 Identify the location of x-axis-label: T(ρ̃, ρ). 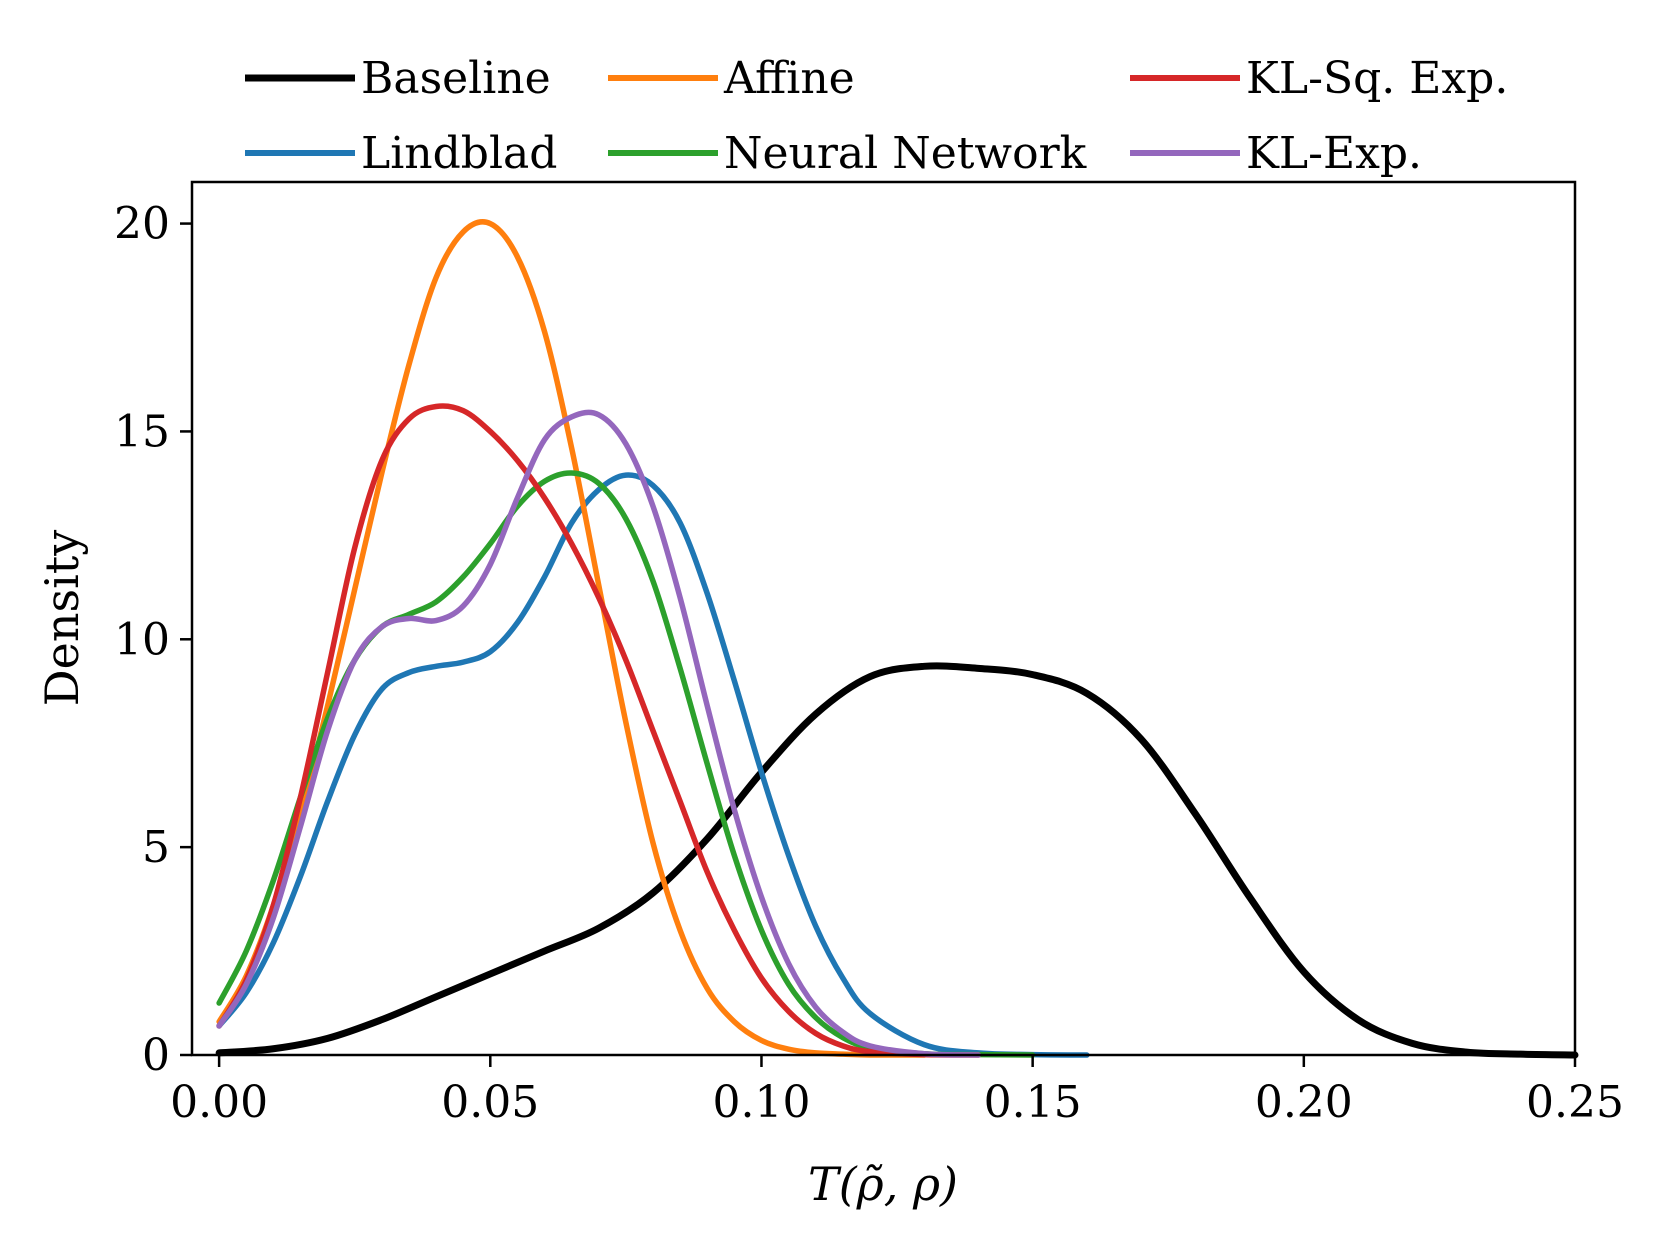
(883, 1184).